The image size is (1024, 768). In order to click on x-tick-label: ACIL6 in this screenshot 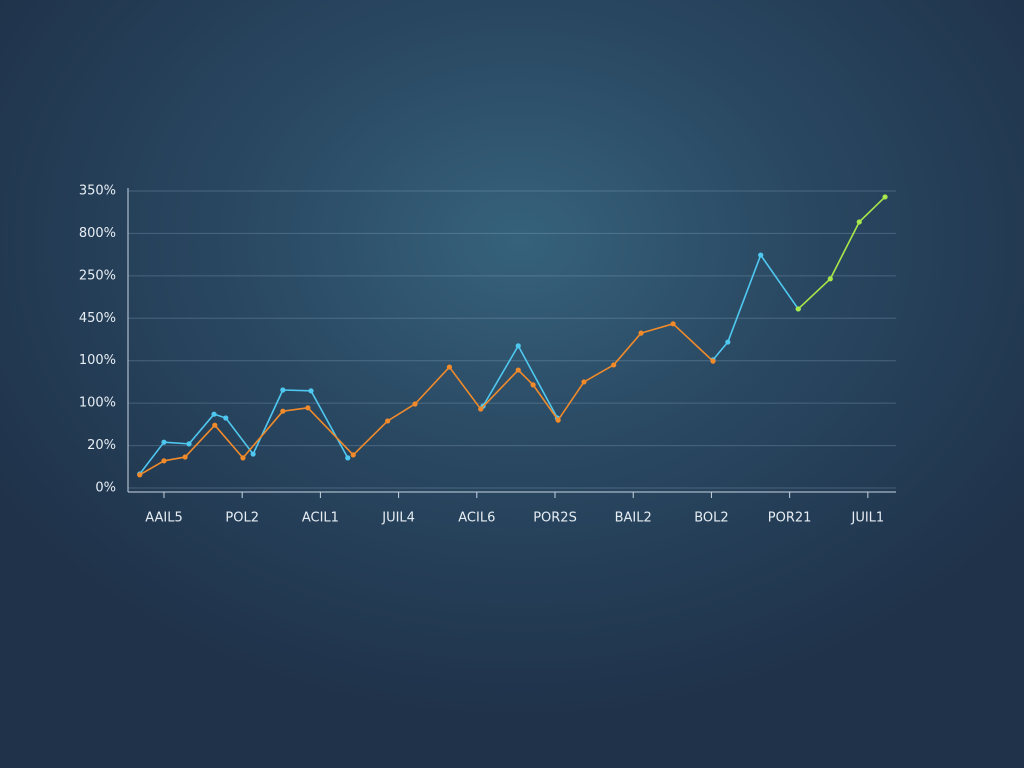, I will do `click(476, 518)`.